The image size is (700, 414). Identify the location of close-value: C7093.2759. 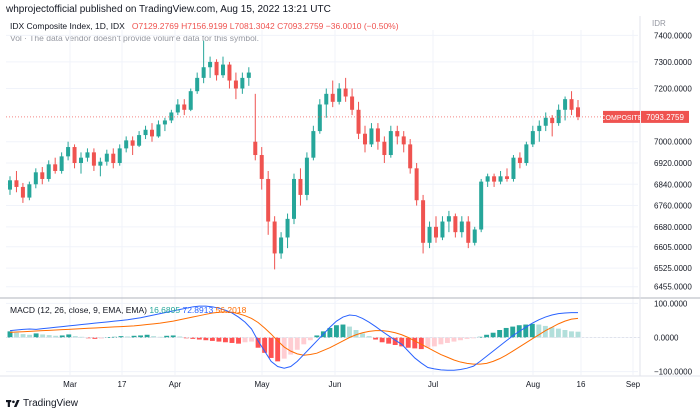
(300, 26).